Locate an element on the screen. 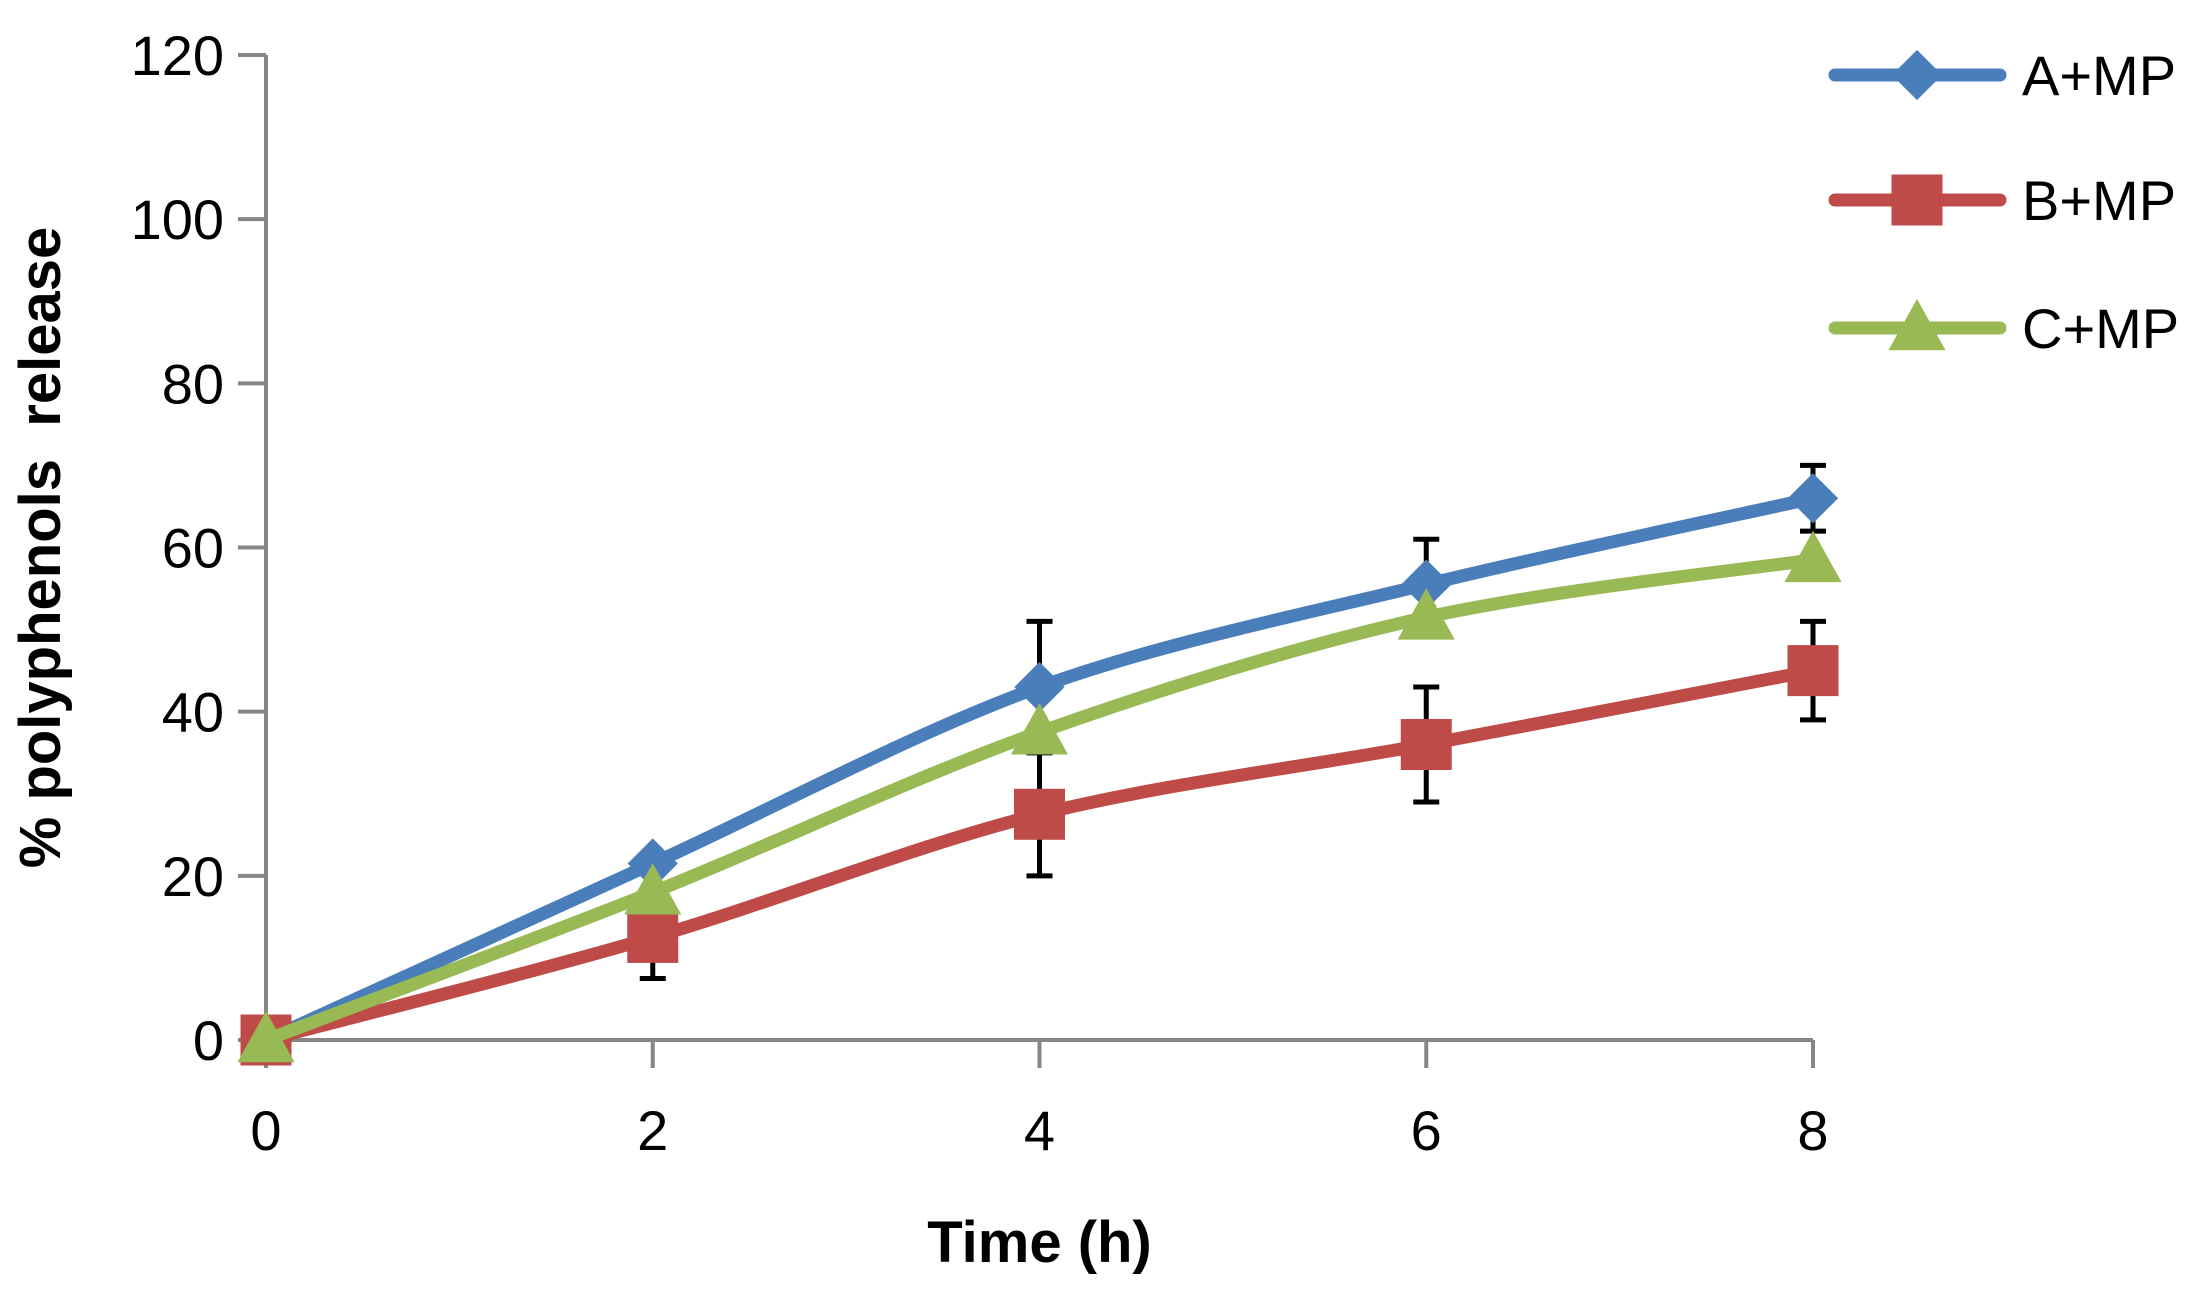 Image resolution: width=2200 pixels, height=1310 pixels. y-tick-label: 0 is located at coordinates (208, 1040).